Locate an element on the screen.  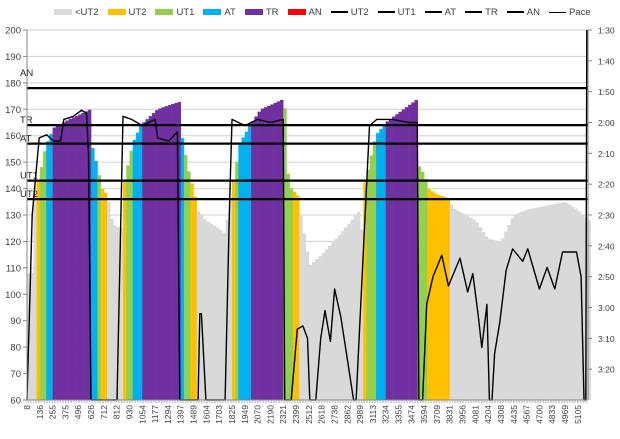
y-tick-label: 80 is located at coordinates (15, 348).